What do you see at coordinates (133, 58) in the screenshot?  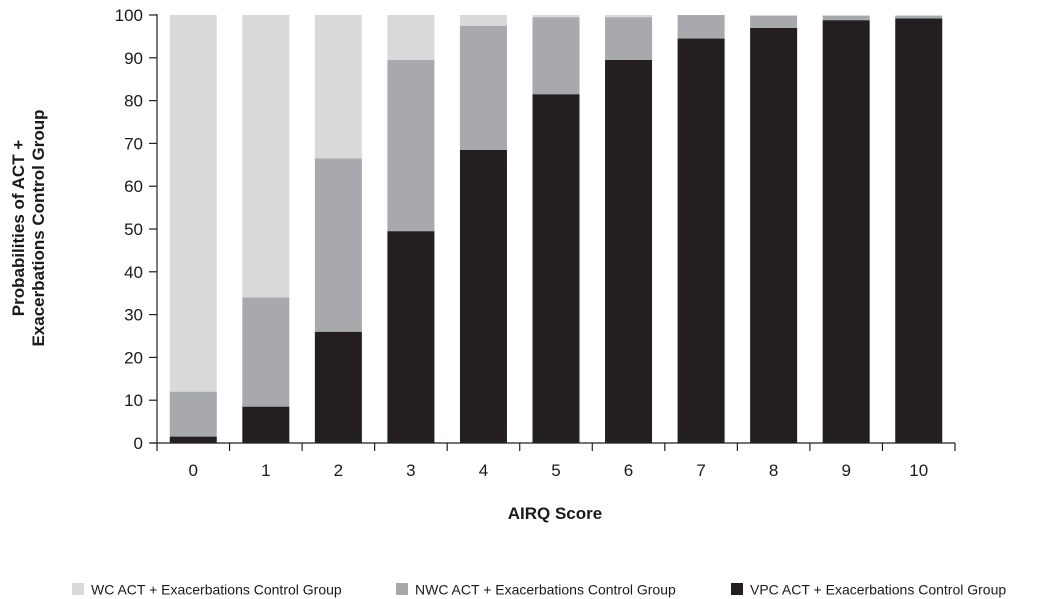 I see `y-tick-label-90: 90` at bounding box center [133, 58].